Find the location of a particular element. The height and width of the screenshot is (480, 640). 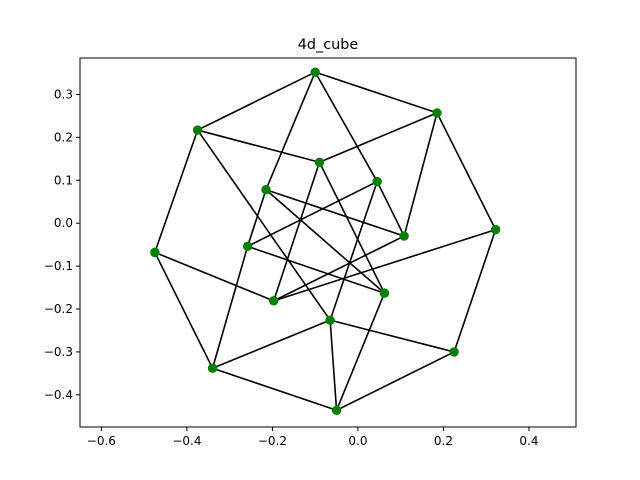

x-tick-label-0: −0.6 is located at coordinates (101, 441).